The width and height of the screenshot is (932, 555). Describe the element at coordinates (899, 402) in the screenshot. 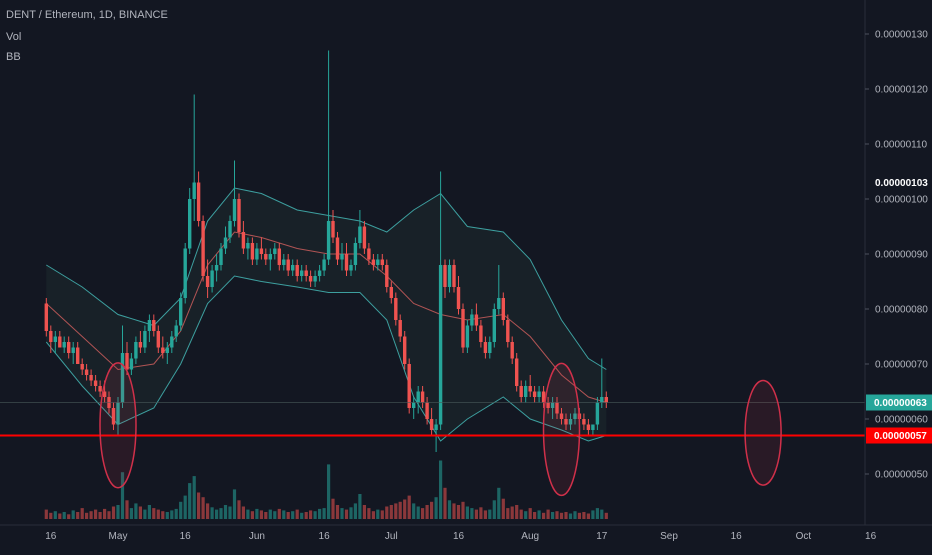

I see `last-price-label: 0.00000063` at that location.